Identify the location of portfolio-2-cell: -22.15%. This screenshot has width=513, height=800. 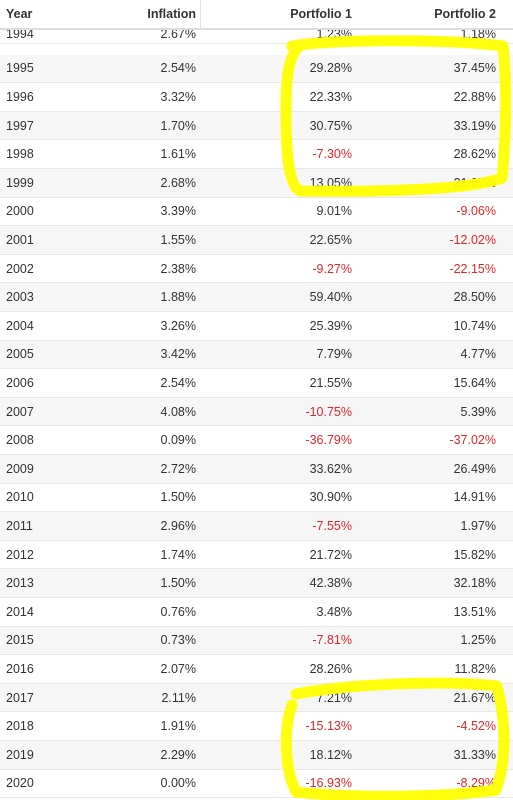
(472, 268).